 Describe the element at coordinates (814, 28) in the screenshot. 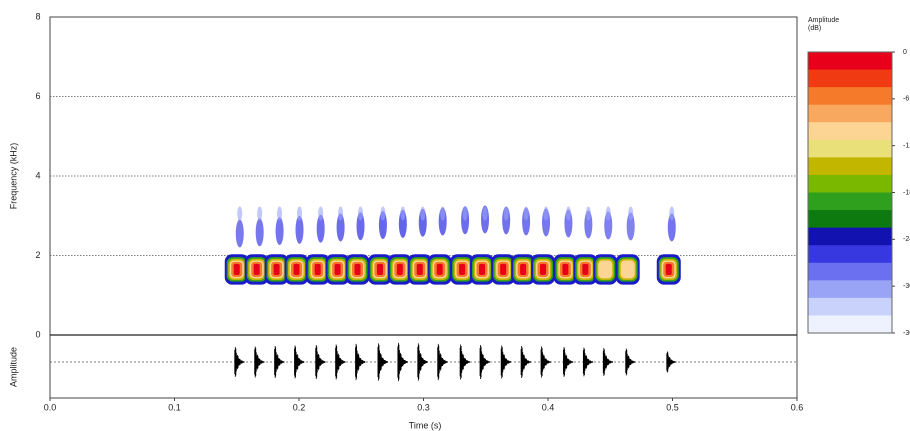

I see `colorbar-title: (dB)` at that location.